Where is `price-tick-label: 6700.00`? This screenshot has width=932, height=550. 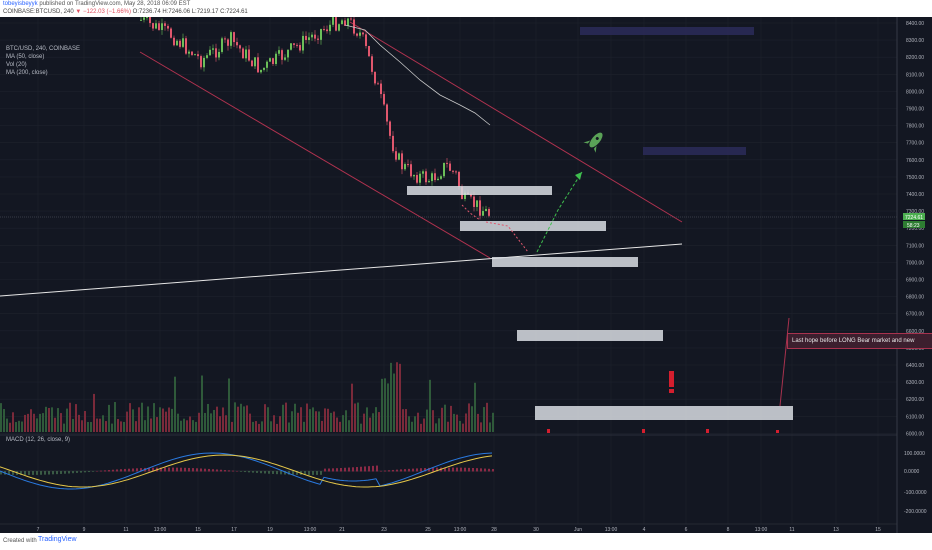 price-tick-label: 6700.00 is located at coordinates (915, 315).